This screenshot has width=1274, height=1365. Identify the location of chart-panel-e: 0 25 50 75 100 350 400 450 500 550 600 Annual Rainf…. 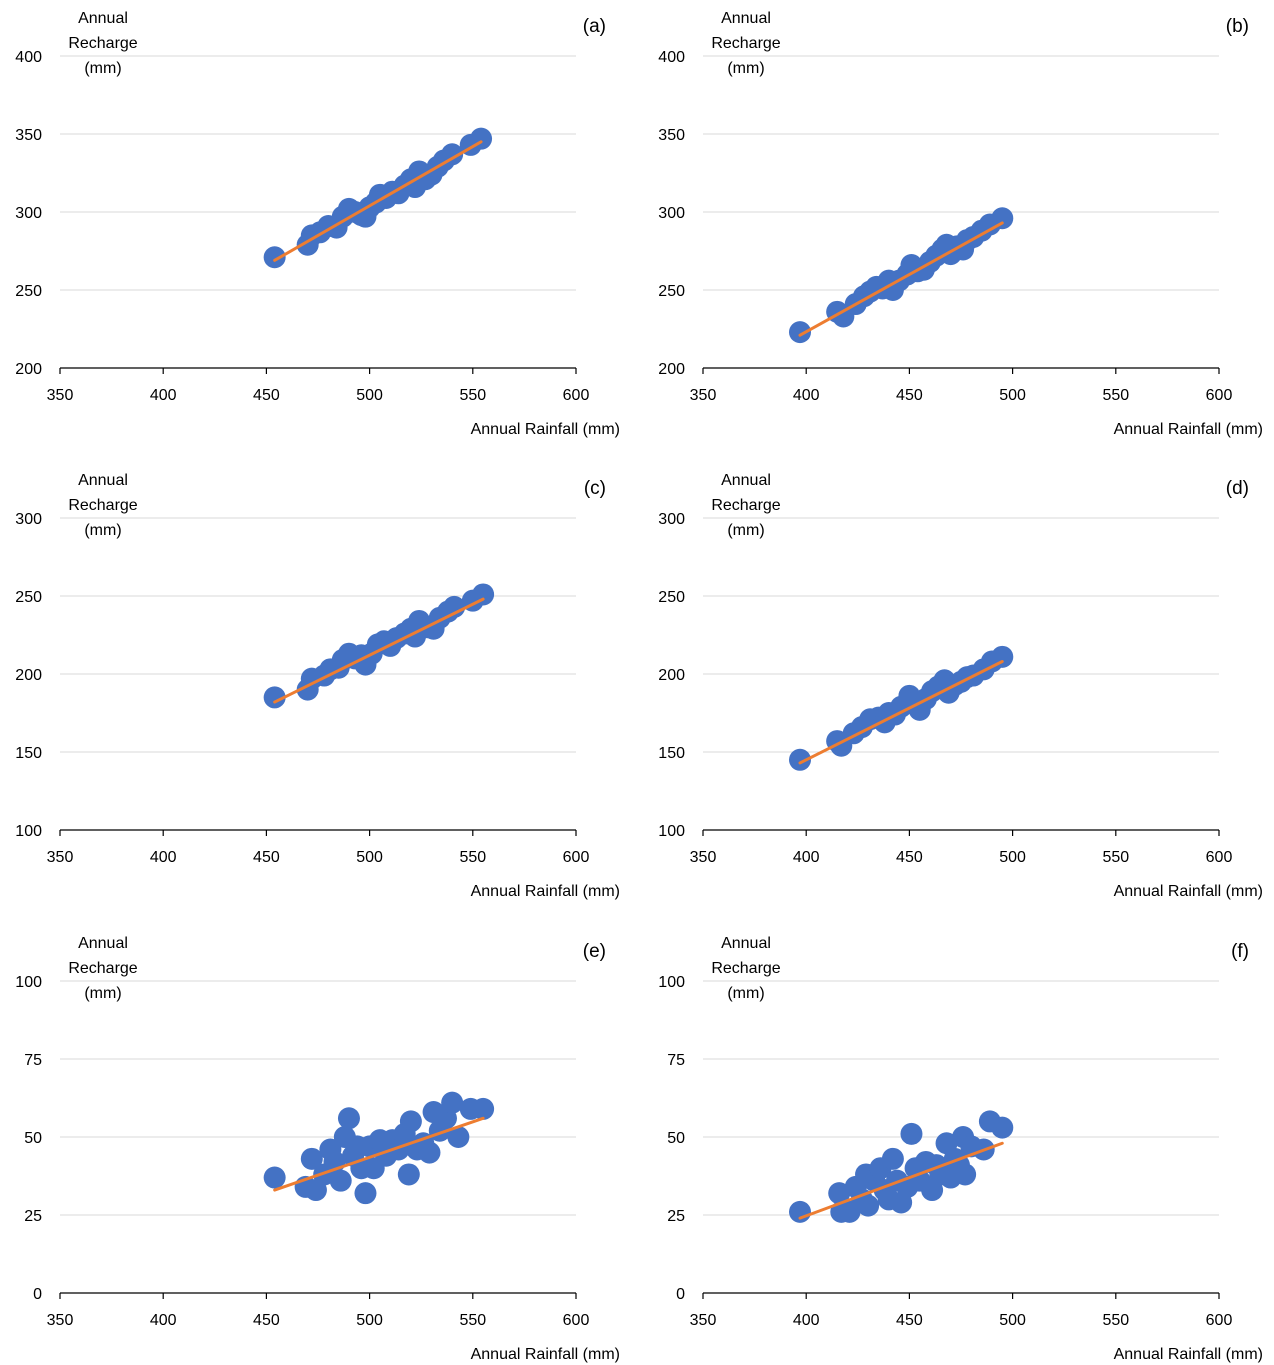
(317, 1149).